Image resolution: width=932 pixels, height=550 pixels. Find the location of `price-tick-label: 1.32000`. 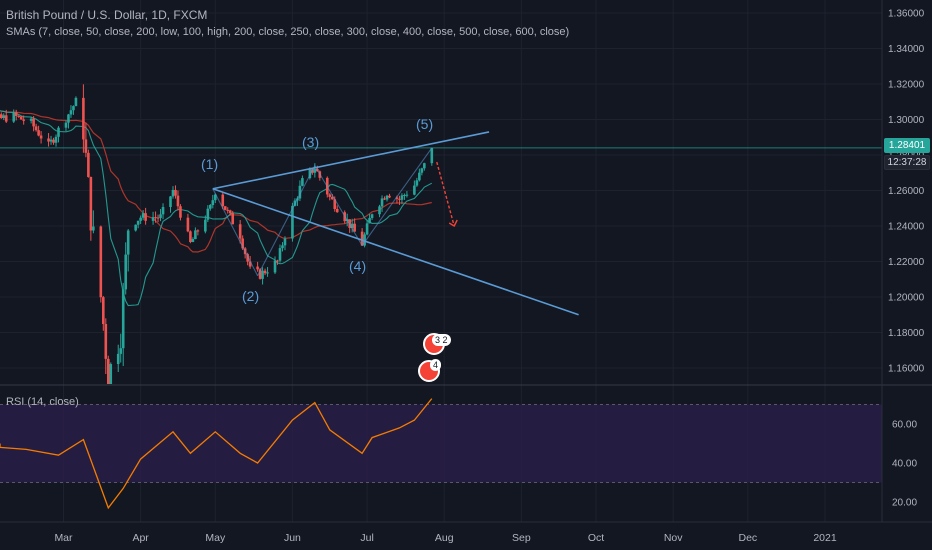

price-tick-label: 1.32000 is located at coordinates (906, 85).